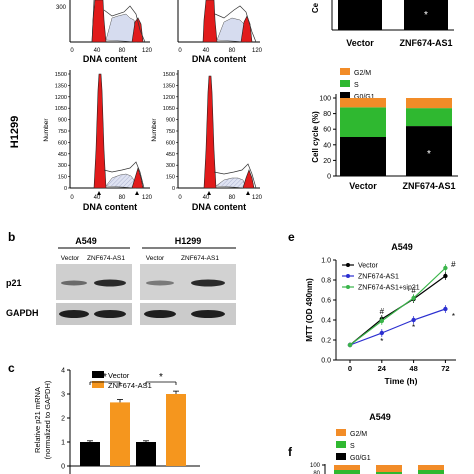 The width and height of the screenshot is (474, 474). What do you see at coordinates (360, 43) in the screenshot?
I see `svg-text: Vector` at bounding box center [360, 43].